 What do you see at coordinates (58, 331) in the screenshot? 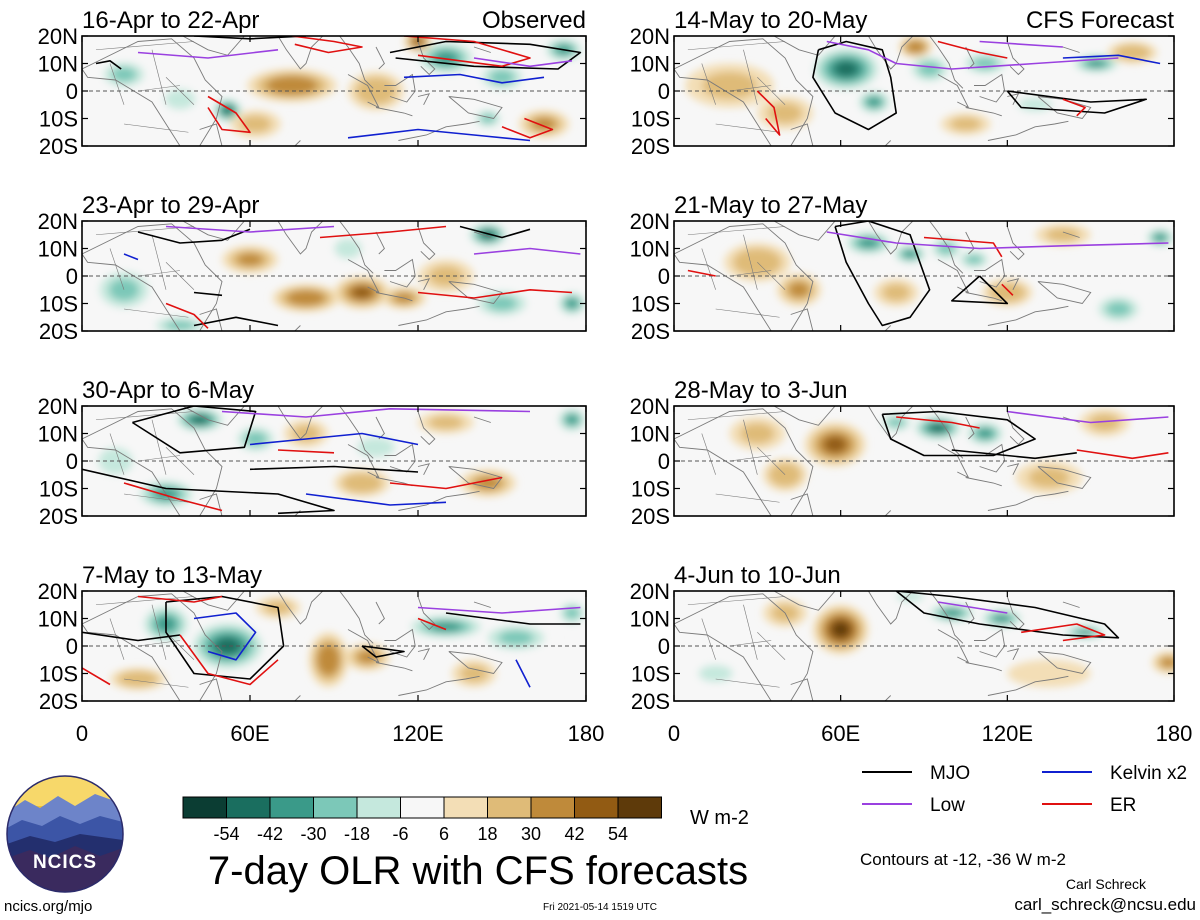
I see `lat-tick-label: 20S` at bounding box center [58, 331].